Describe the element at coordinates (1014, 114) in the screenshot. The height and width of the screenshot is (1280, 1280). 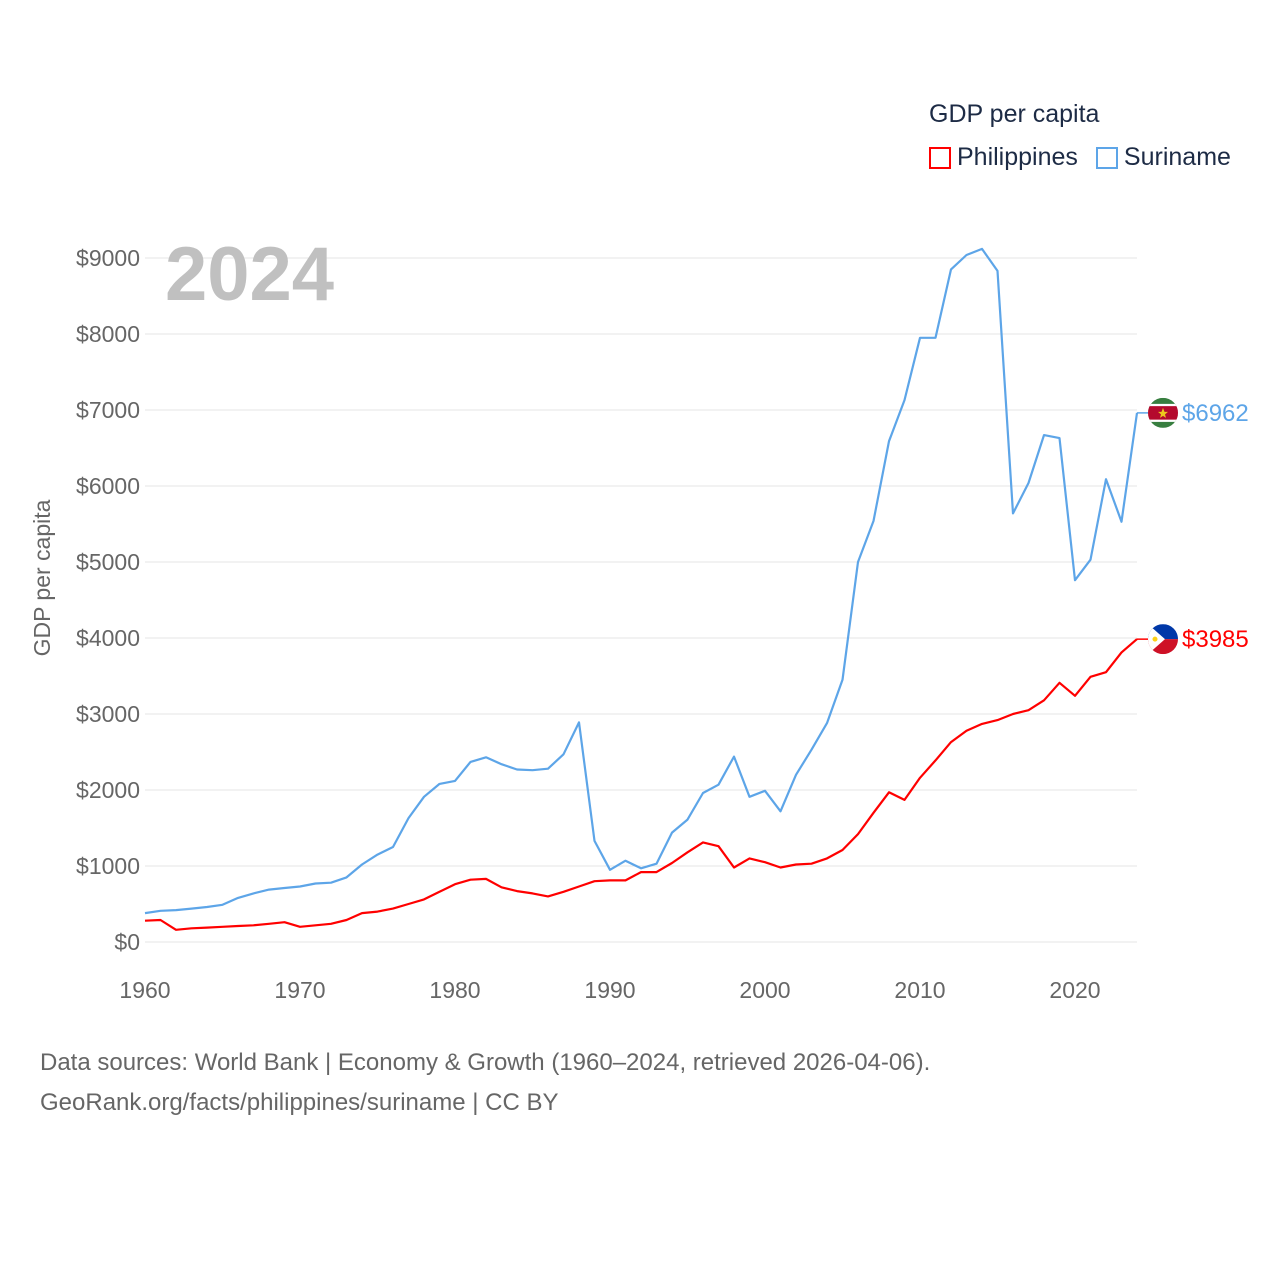
I see `legend-title: GDP per capita` at that location.